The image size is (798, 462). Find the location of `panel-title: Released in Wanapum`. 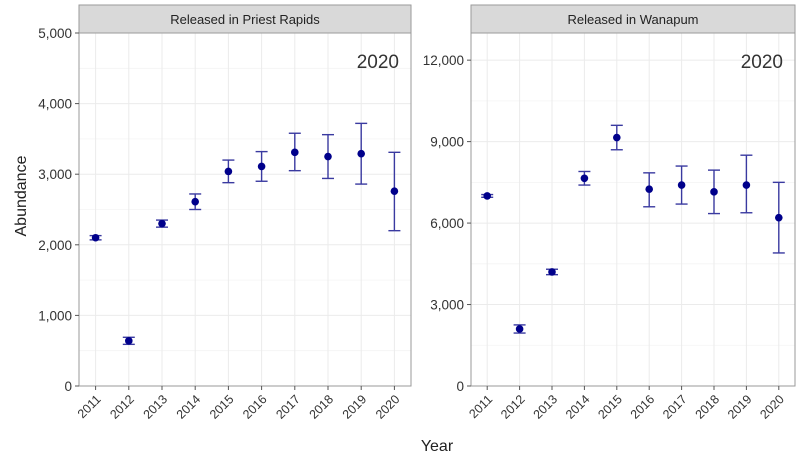

panel-title: Released in Wanapum is located at coordinates (632, 19).